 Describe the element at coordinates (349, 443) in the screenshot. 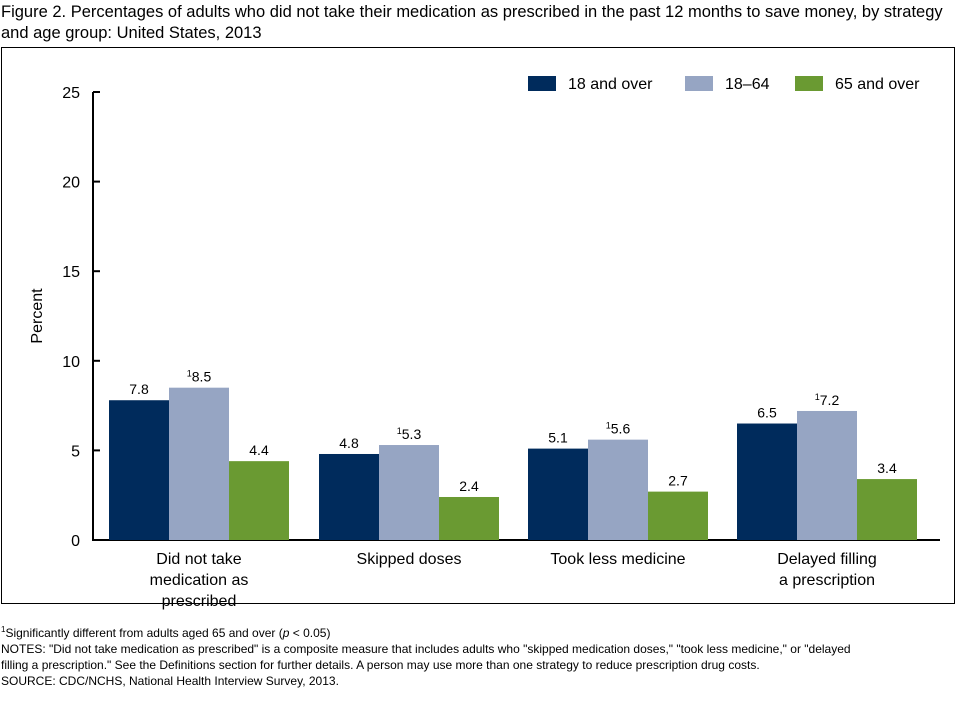

I see `bar-value-label: 4.8` at that location.